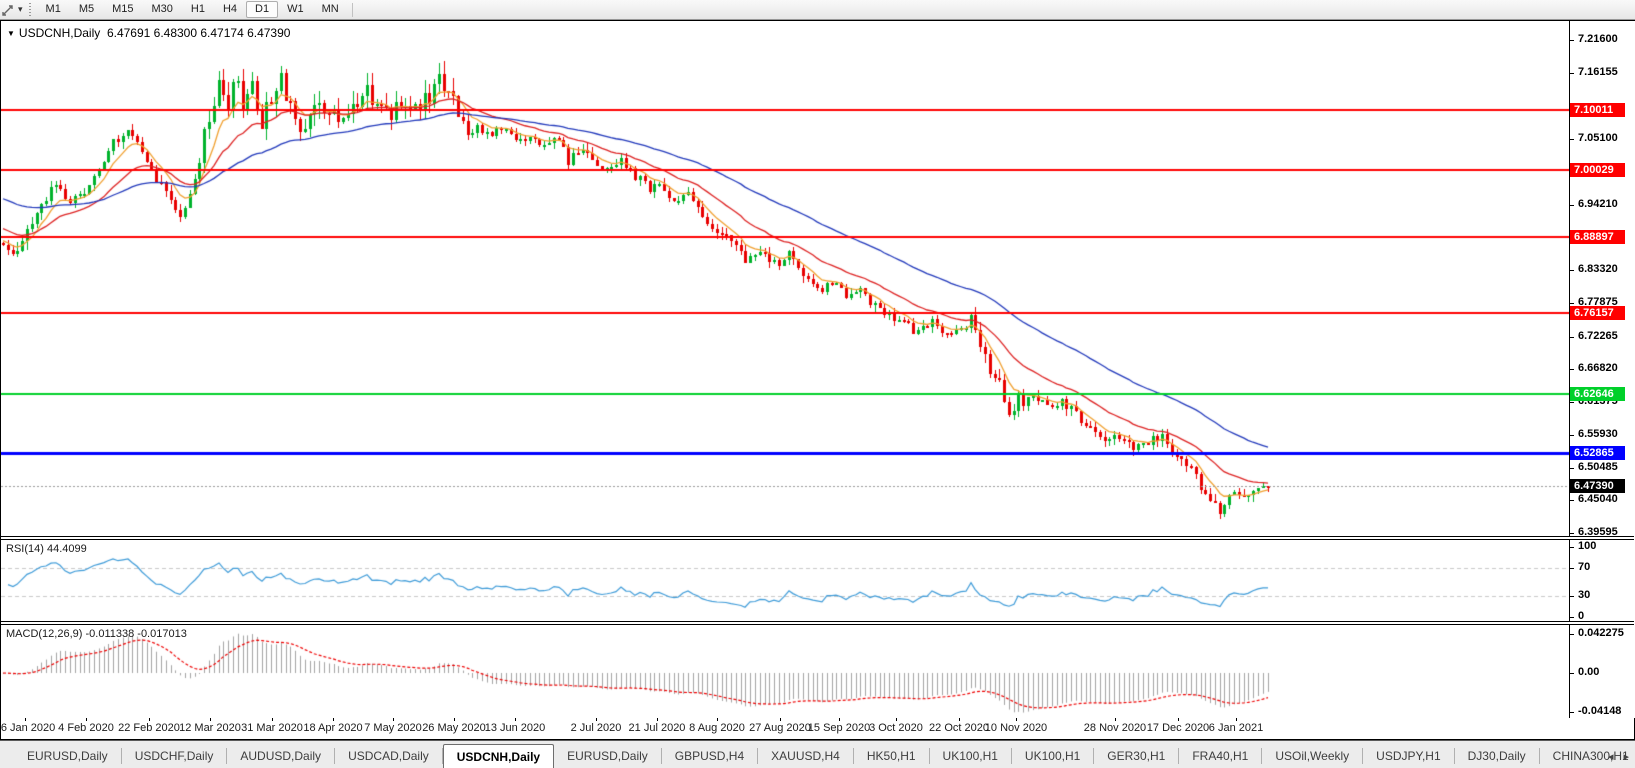 The image size is (1635, 768). I want to click on date-label: 4 Feb 2020, so click(86, 728).